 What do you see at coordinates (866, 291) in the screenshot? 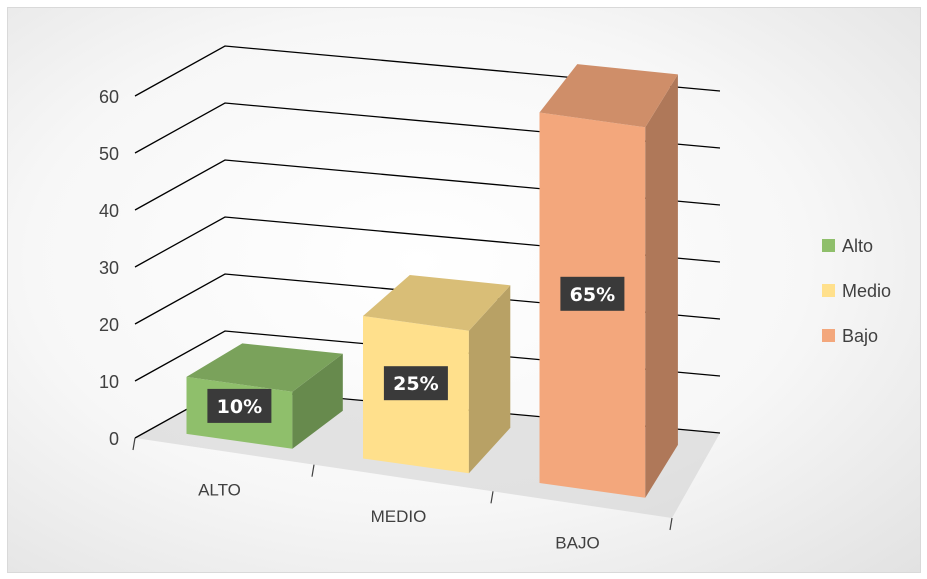
I see `legend-label: Medio` at bounding box center [866, 291].